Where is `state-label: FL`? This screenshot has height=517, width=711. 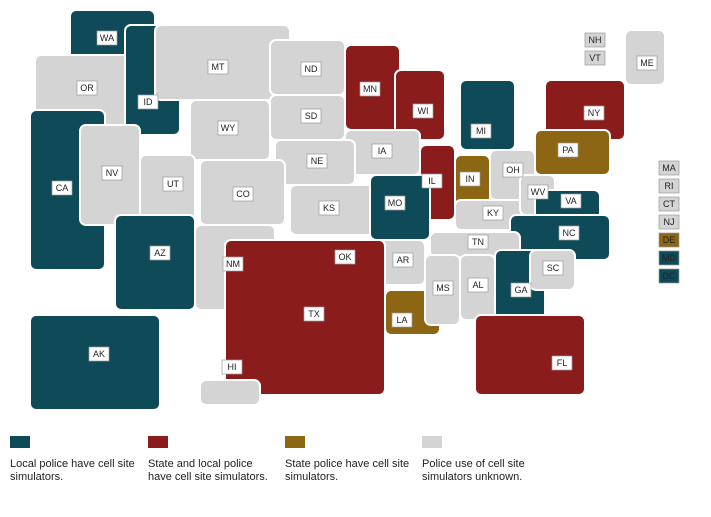 state-label: FL is located at coordinates (562, 363).